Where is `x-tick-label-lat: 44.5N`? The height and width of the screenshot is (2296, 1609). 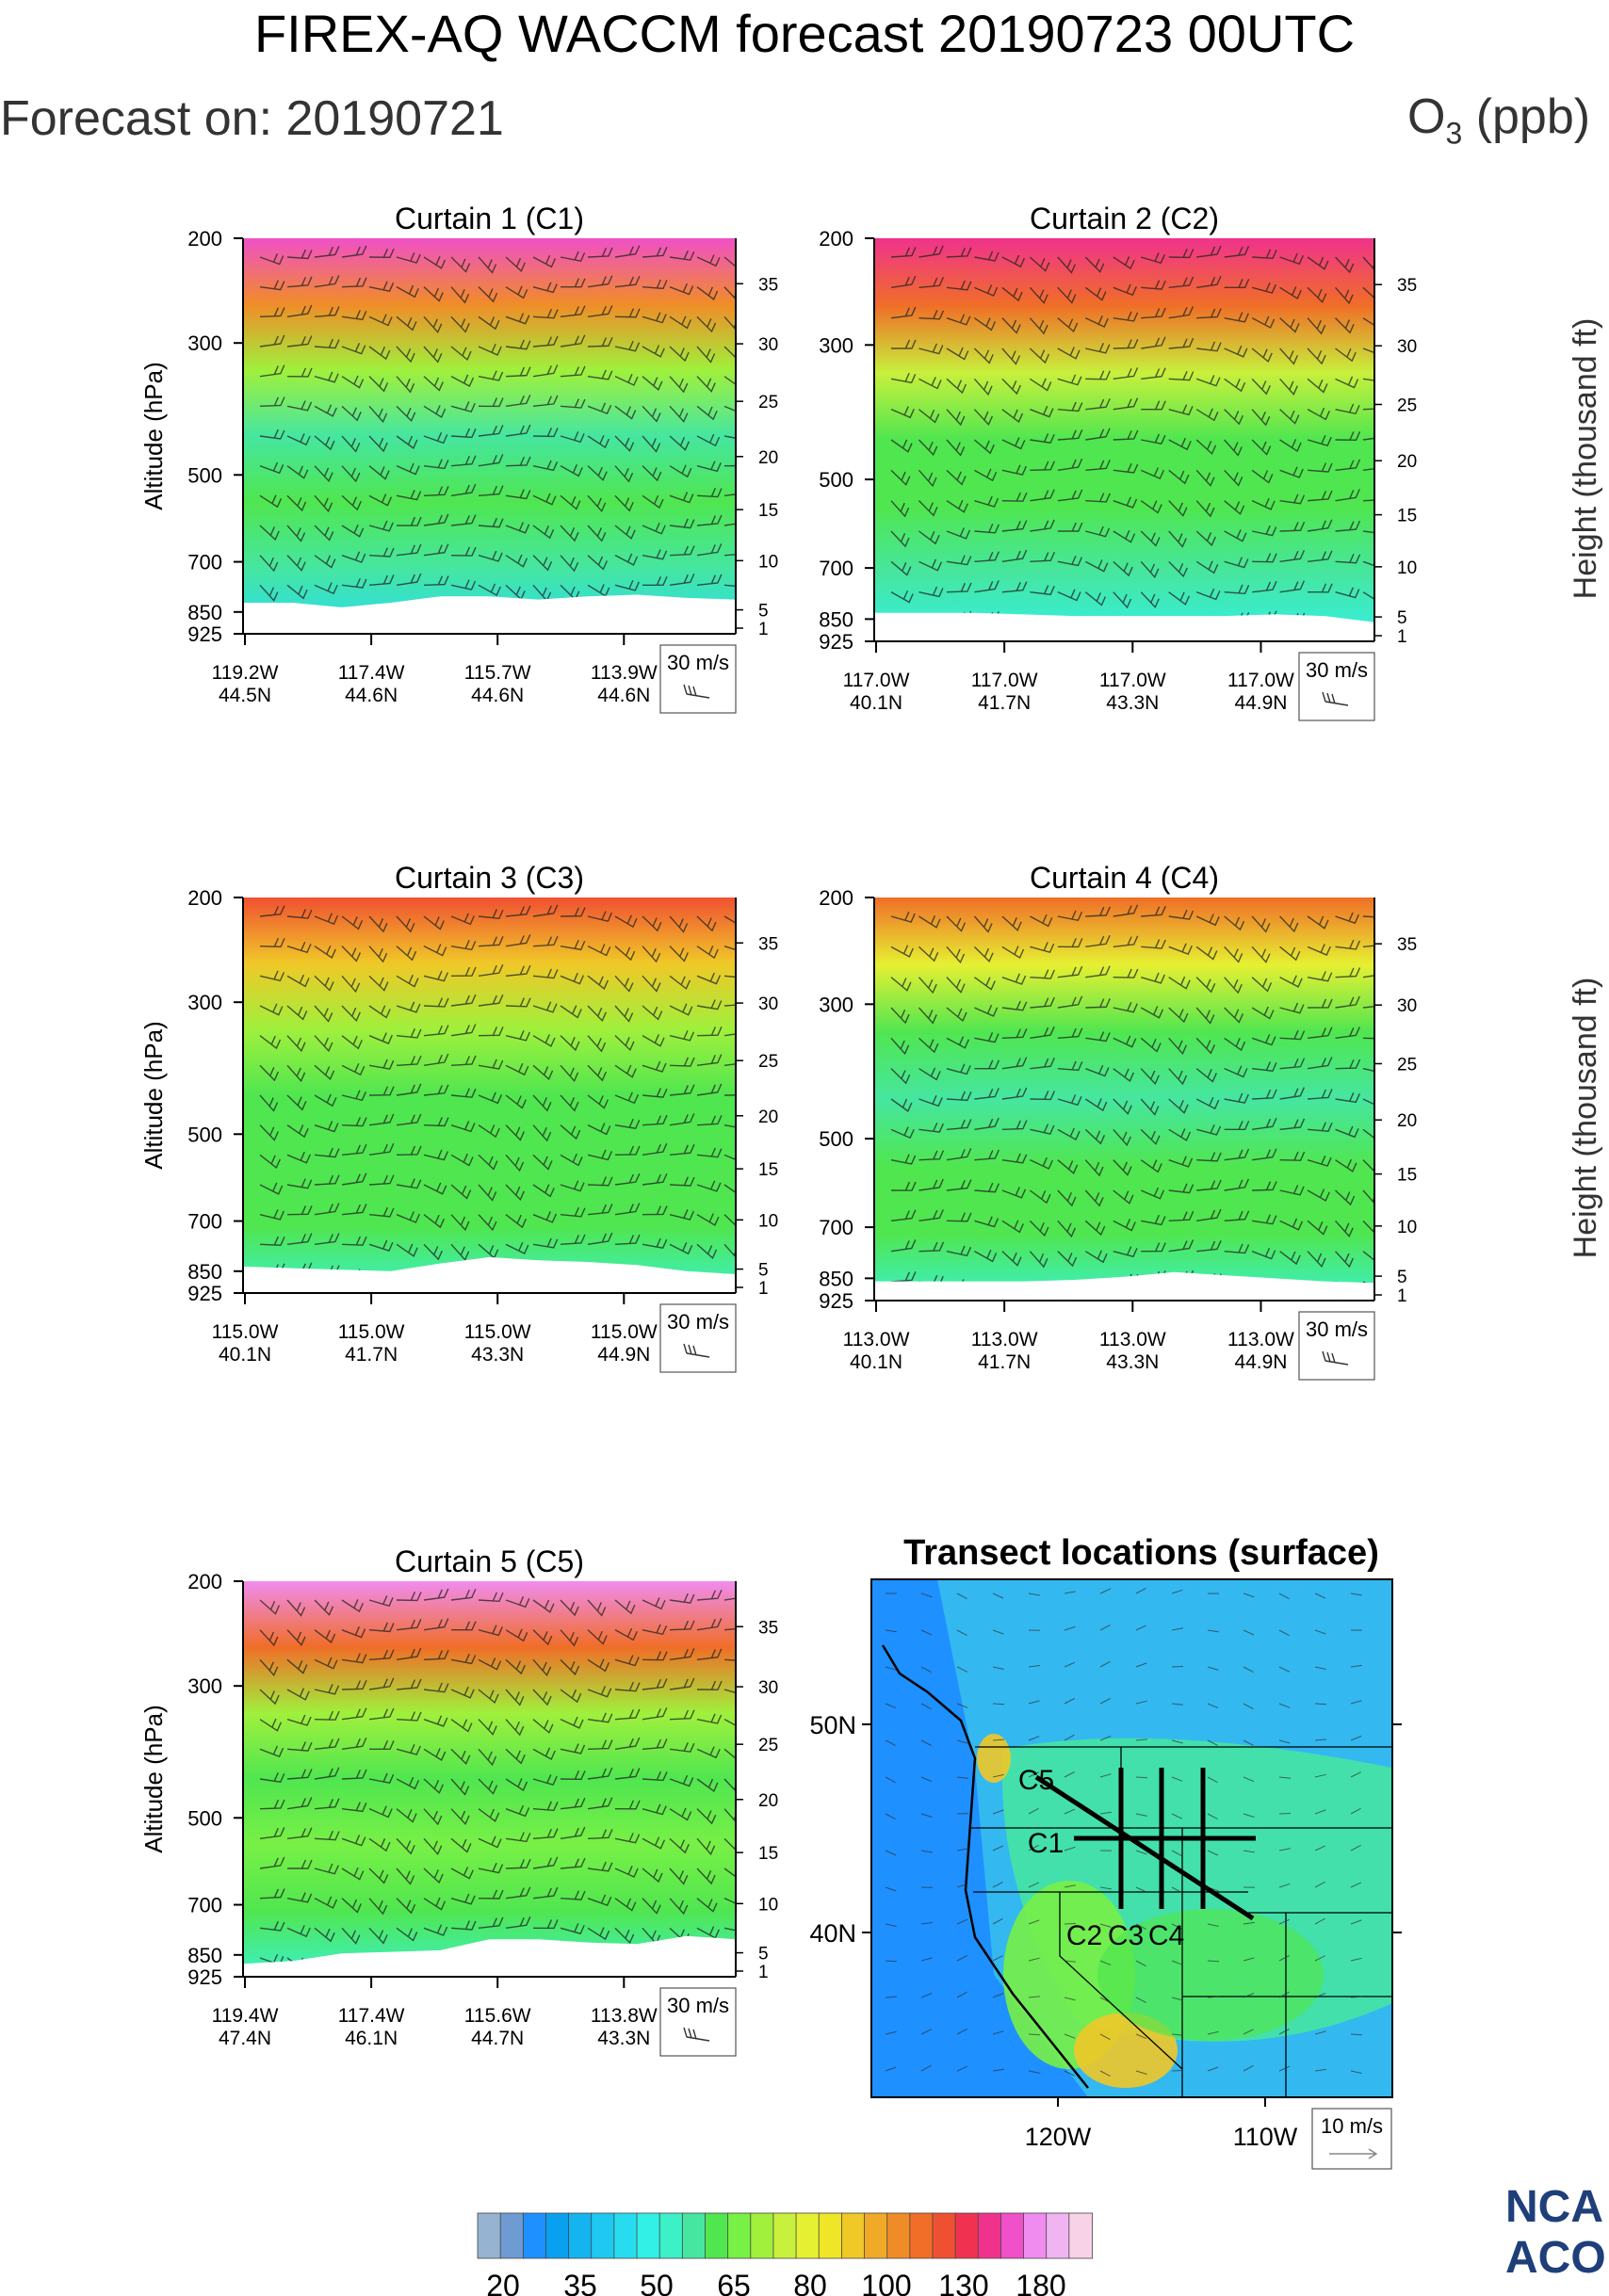 x-tick-label-lat: 44.5N is located at coordinates (245, 695).